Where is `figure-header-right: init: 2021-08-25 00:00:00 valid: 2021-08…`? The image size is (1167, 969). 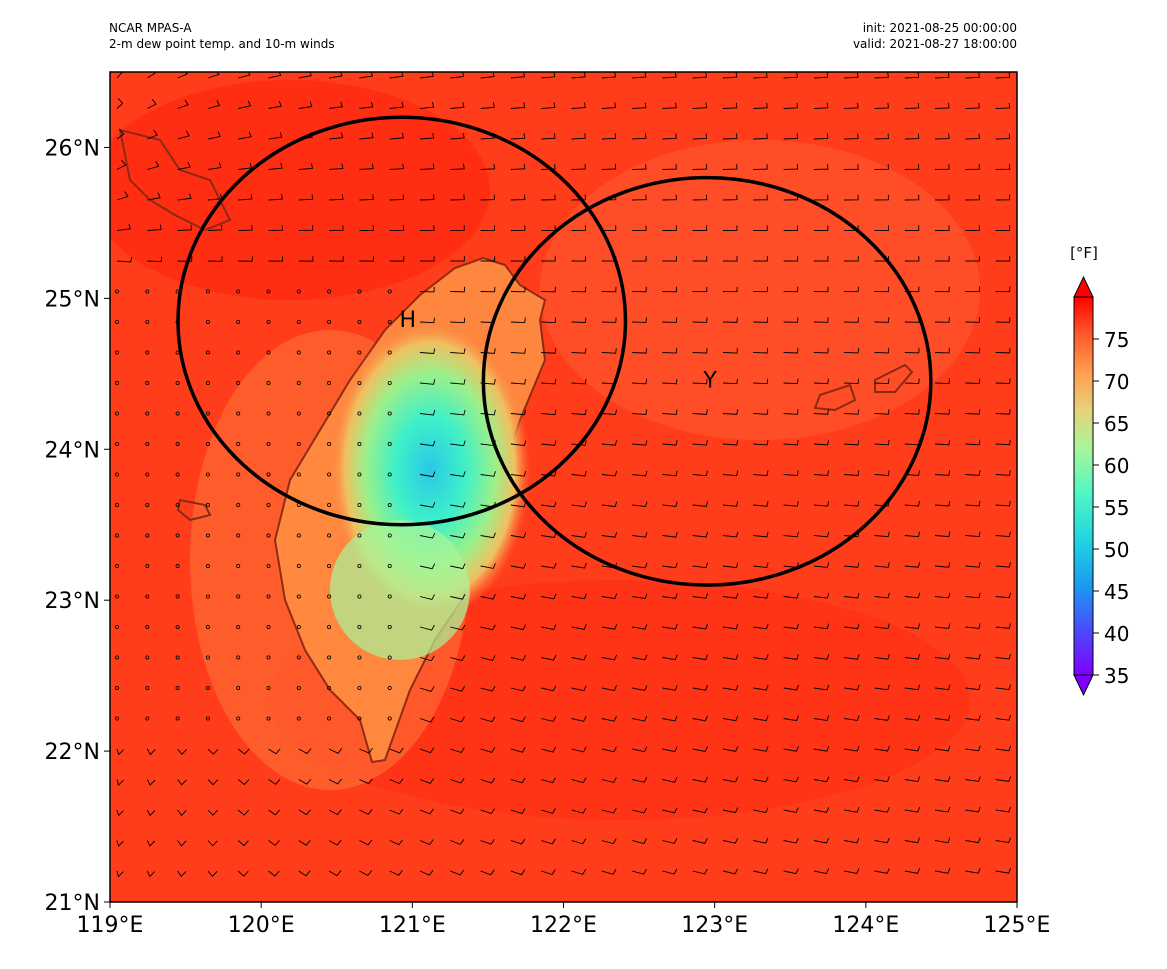 figure-header-right: init: 2021-08-25 00:00:00 valid: 2021-08… is located at coordinates (858, 36).